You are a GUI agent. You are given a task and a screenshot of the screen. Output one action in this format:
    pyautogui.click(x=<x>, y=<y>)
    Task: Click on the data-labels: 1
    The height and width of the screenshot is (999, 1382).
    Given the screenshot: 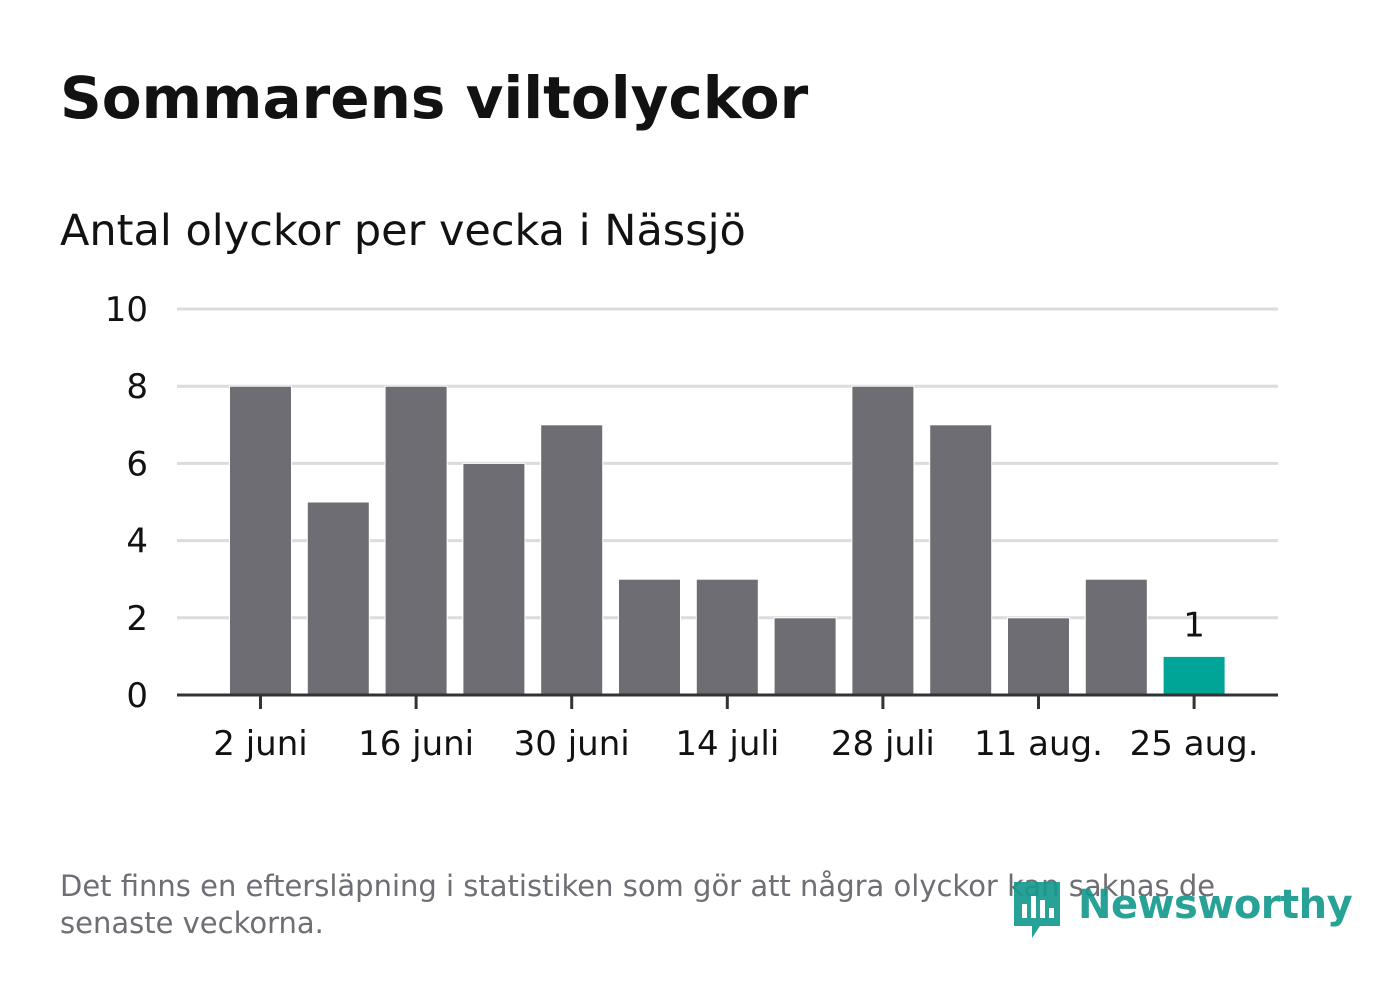 What is the action you would take?
    pyautogui.click(x=1194, y=625)
    